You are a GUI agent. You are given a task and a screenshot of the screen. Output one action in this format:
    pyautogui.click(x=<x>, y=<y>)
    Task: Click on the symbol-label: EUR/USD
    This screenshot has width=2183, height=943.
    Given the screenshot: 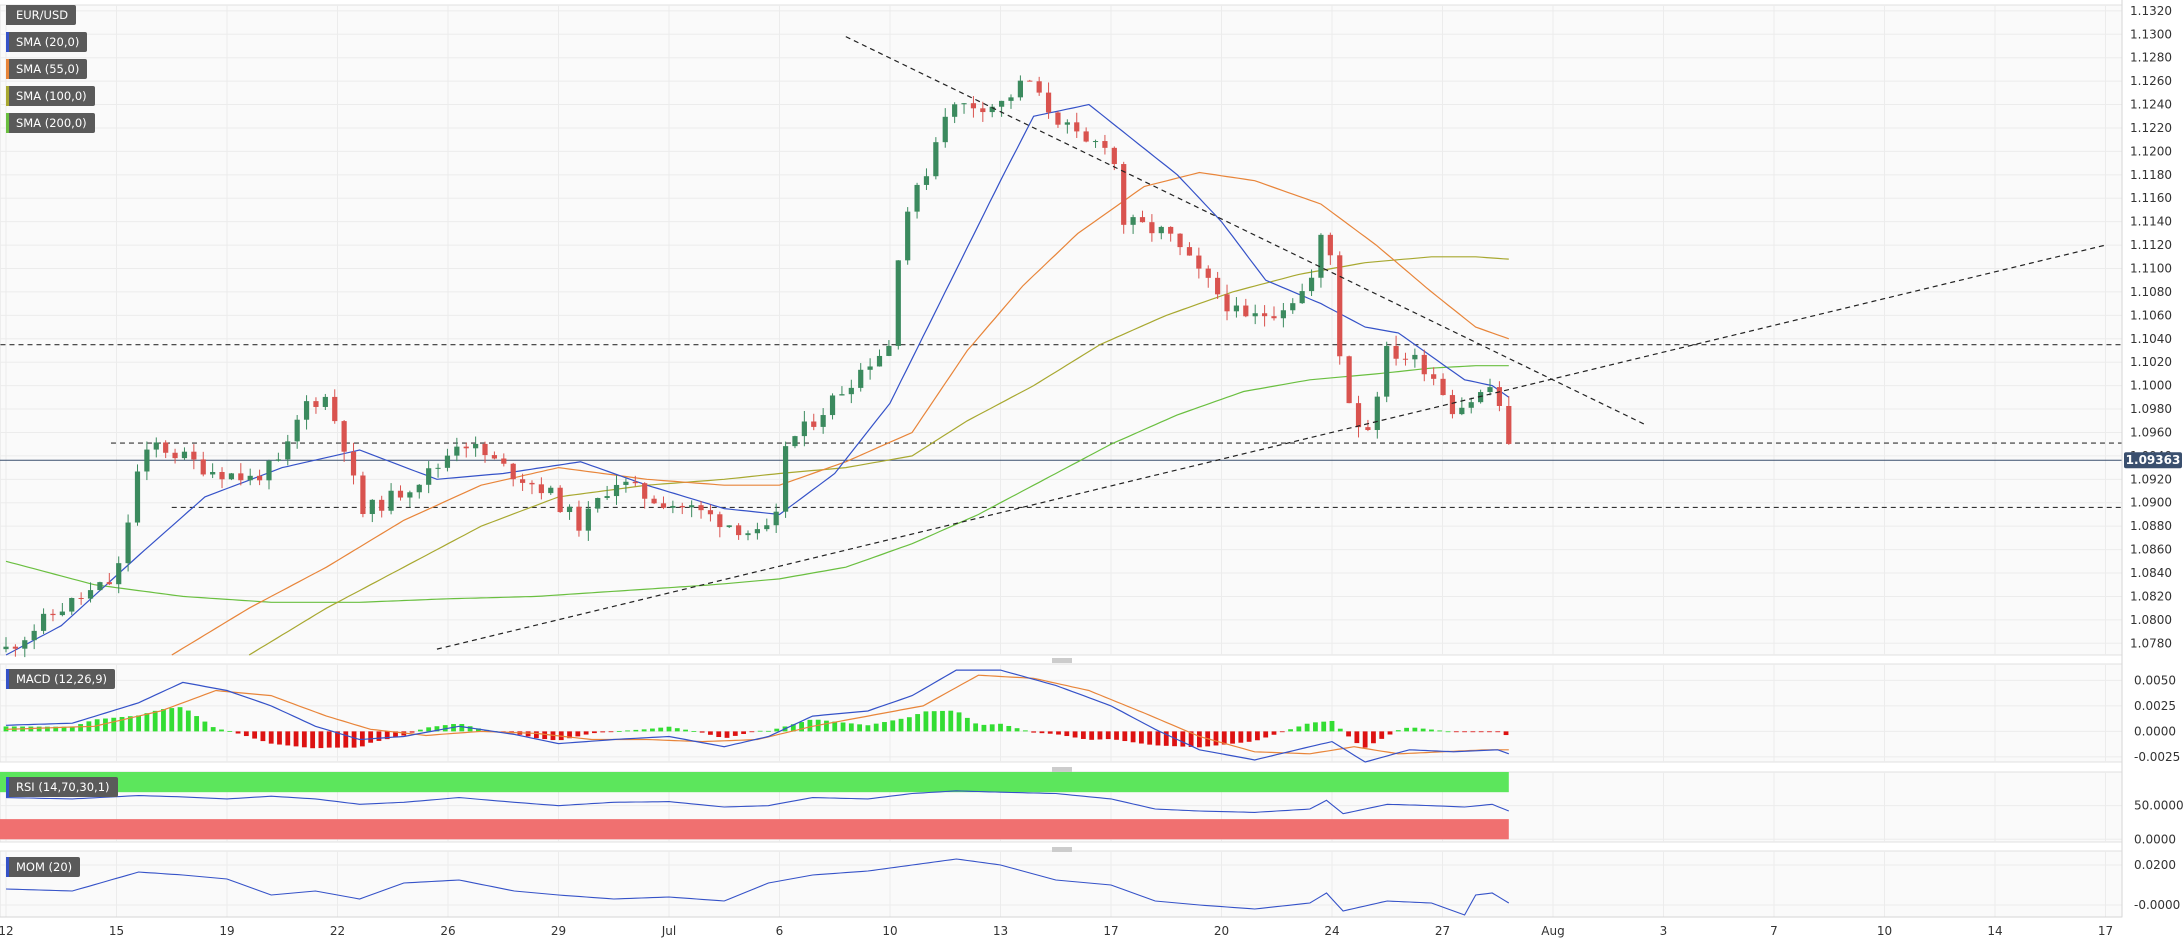 What is the action you would take?
    pyautogui.click(x=41, y=15)
    